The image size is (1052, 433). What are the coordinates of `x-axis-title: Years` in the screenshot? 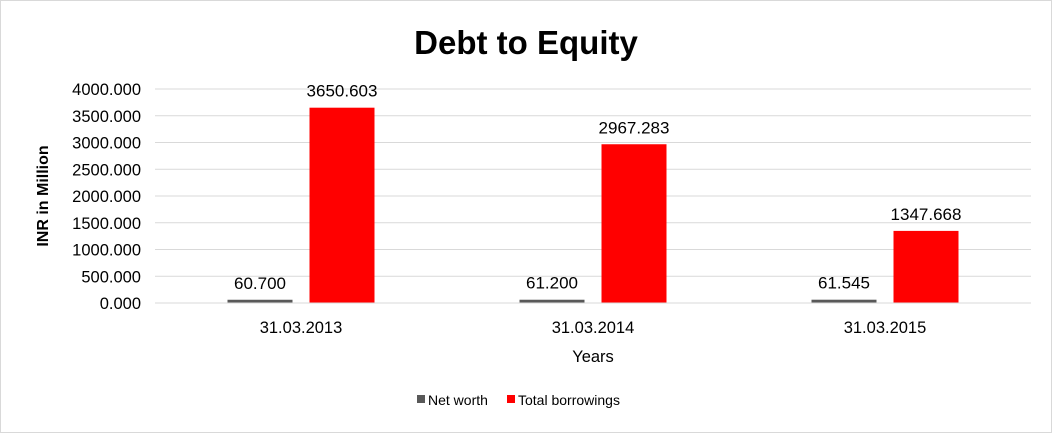 It's located at (593, 357).